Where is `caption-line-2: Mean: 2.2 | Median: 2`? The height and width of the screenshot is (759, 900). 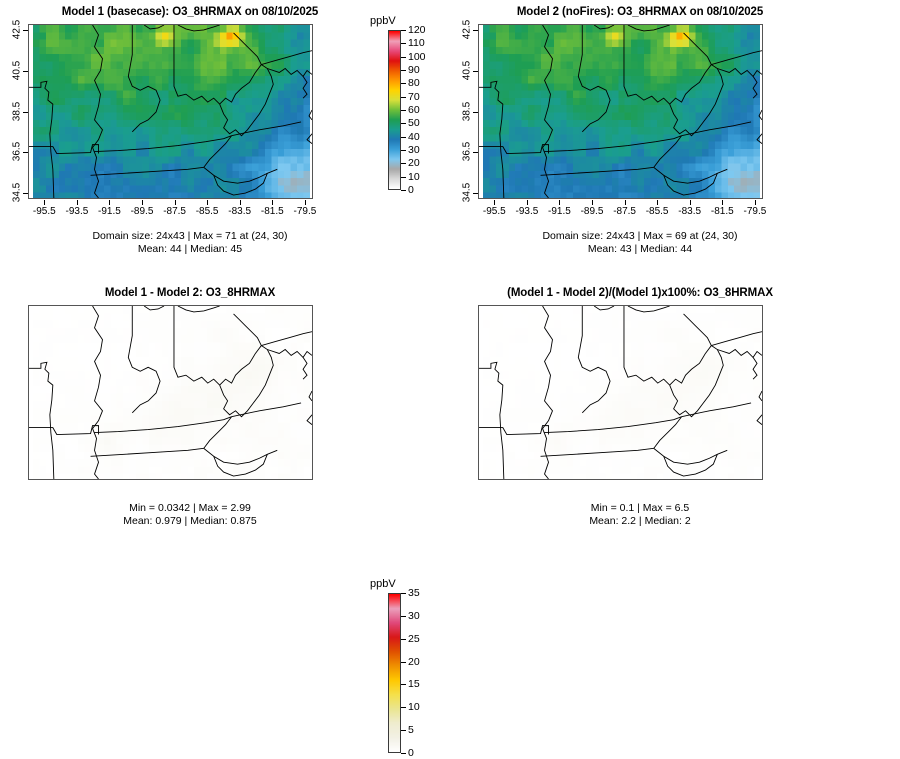 caption-line-2: Mean: 2.2 | Median: 2 is located at coordinates (640, 520).